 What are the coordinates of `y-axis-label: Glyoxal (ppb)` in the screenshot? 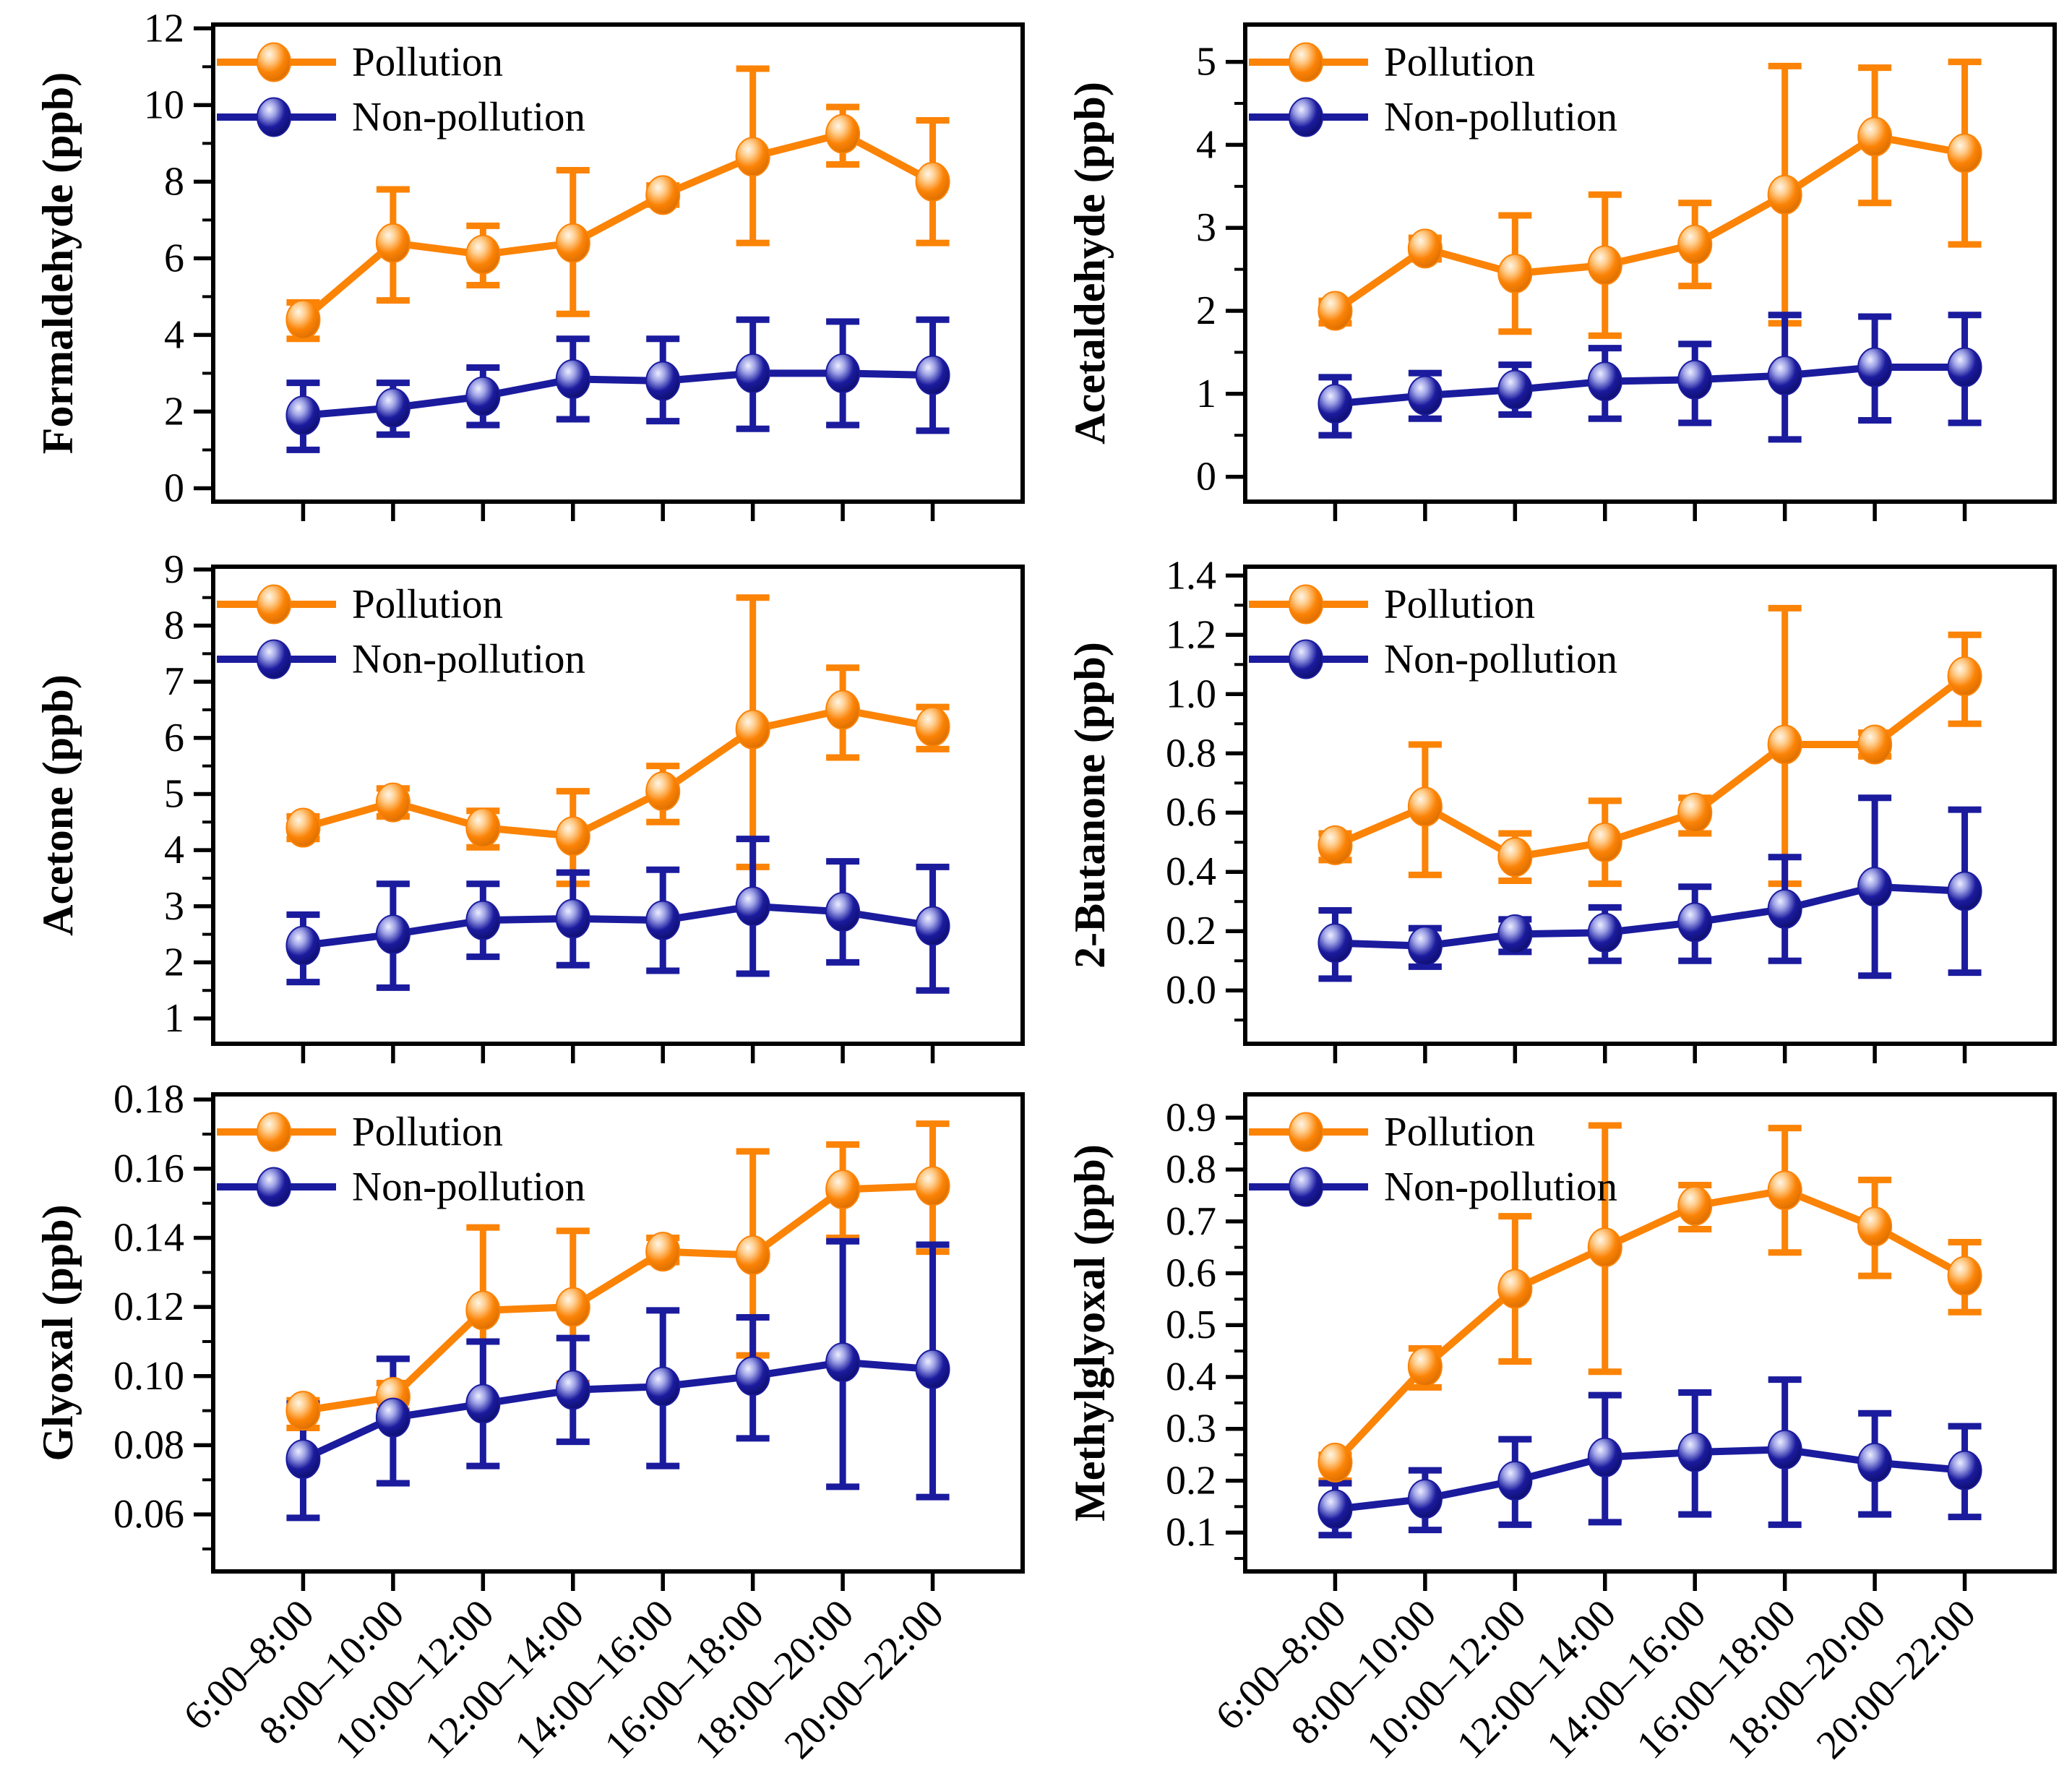 It's located at (58, 1332).